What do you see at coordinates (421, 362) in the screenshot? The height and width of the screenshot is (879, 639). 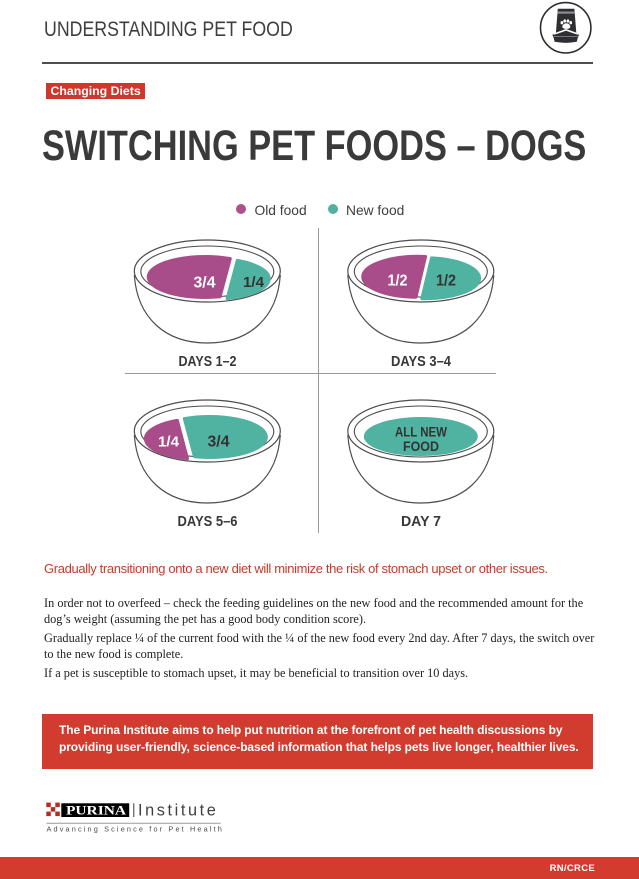 I see `svg-text: DAYS 3–4` at bounding box center [421, 362].